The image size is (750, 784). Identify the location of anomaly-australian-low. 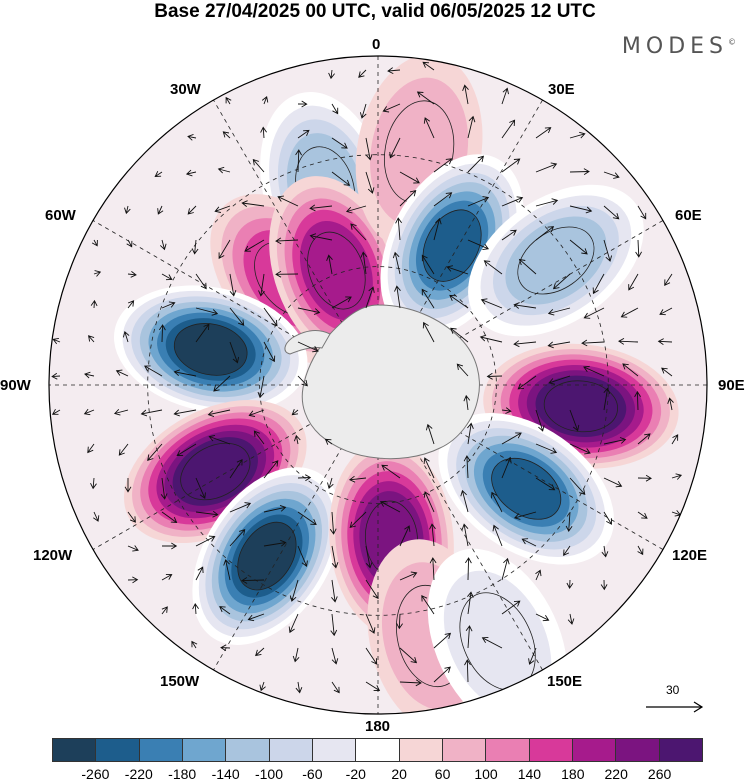
(526, 489).